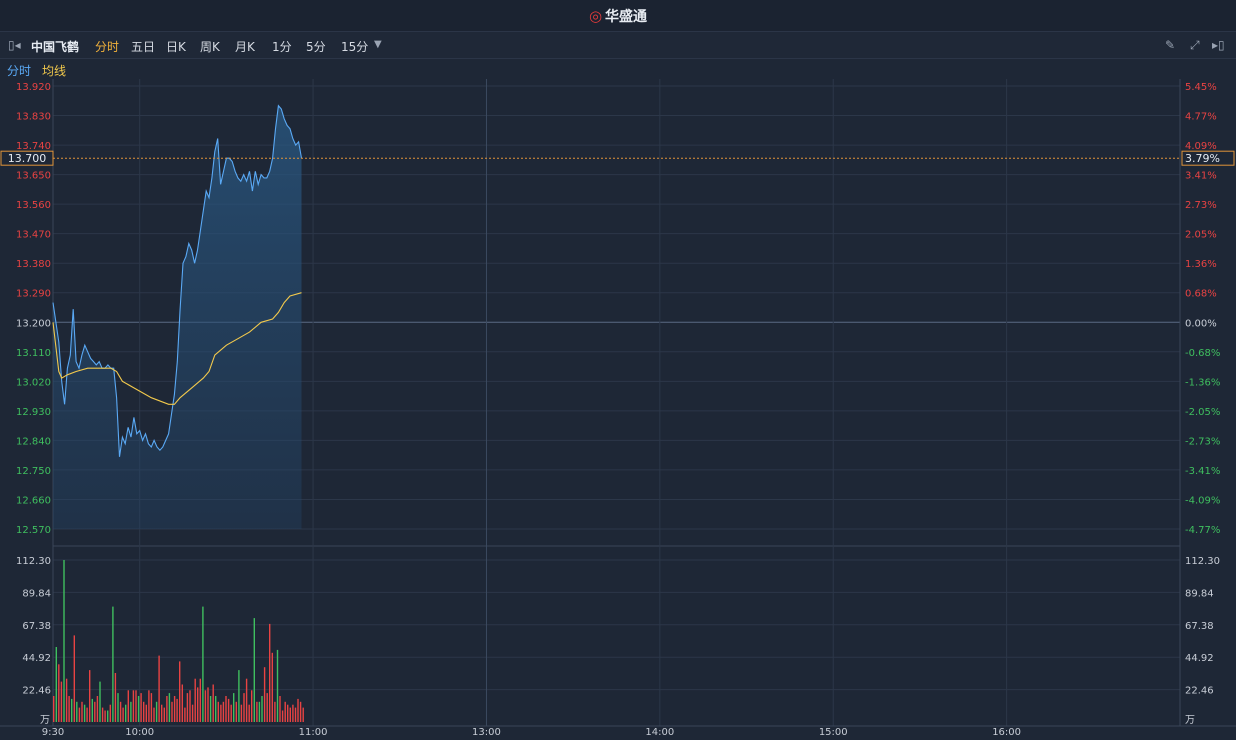  Describe the element at coordinates (378, 44) in the screenshot. I see `chevron-down-icon: ▼` at that location.